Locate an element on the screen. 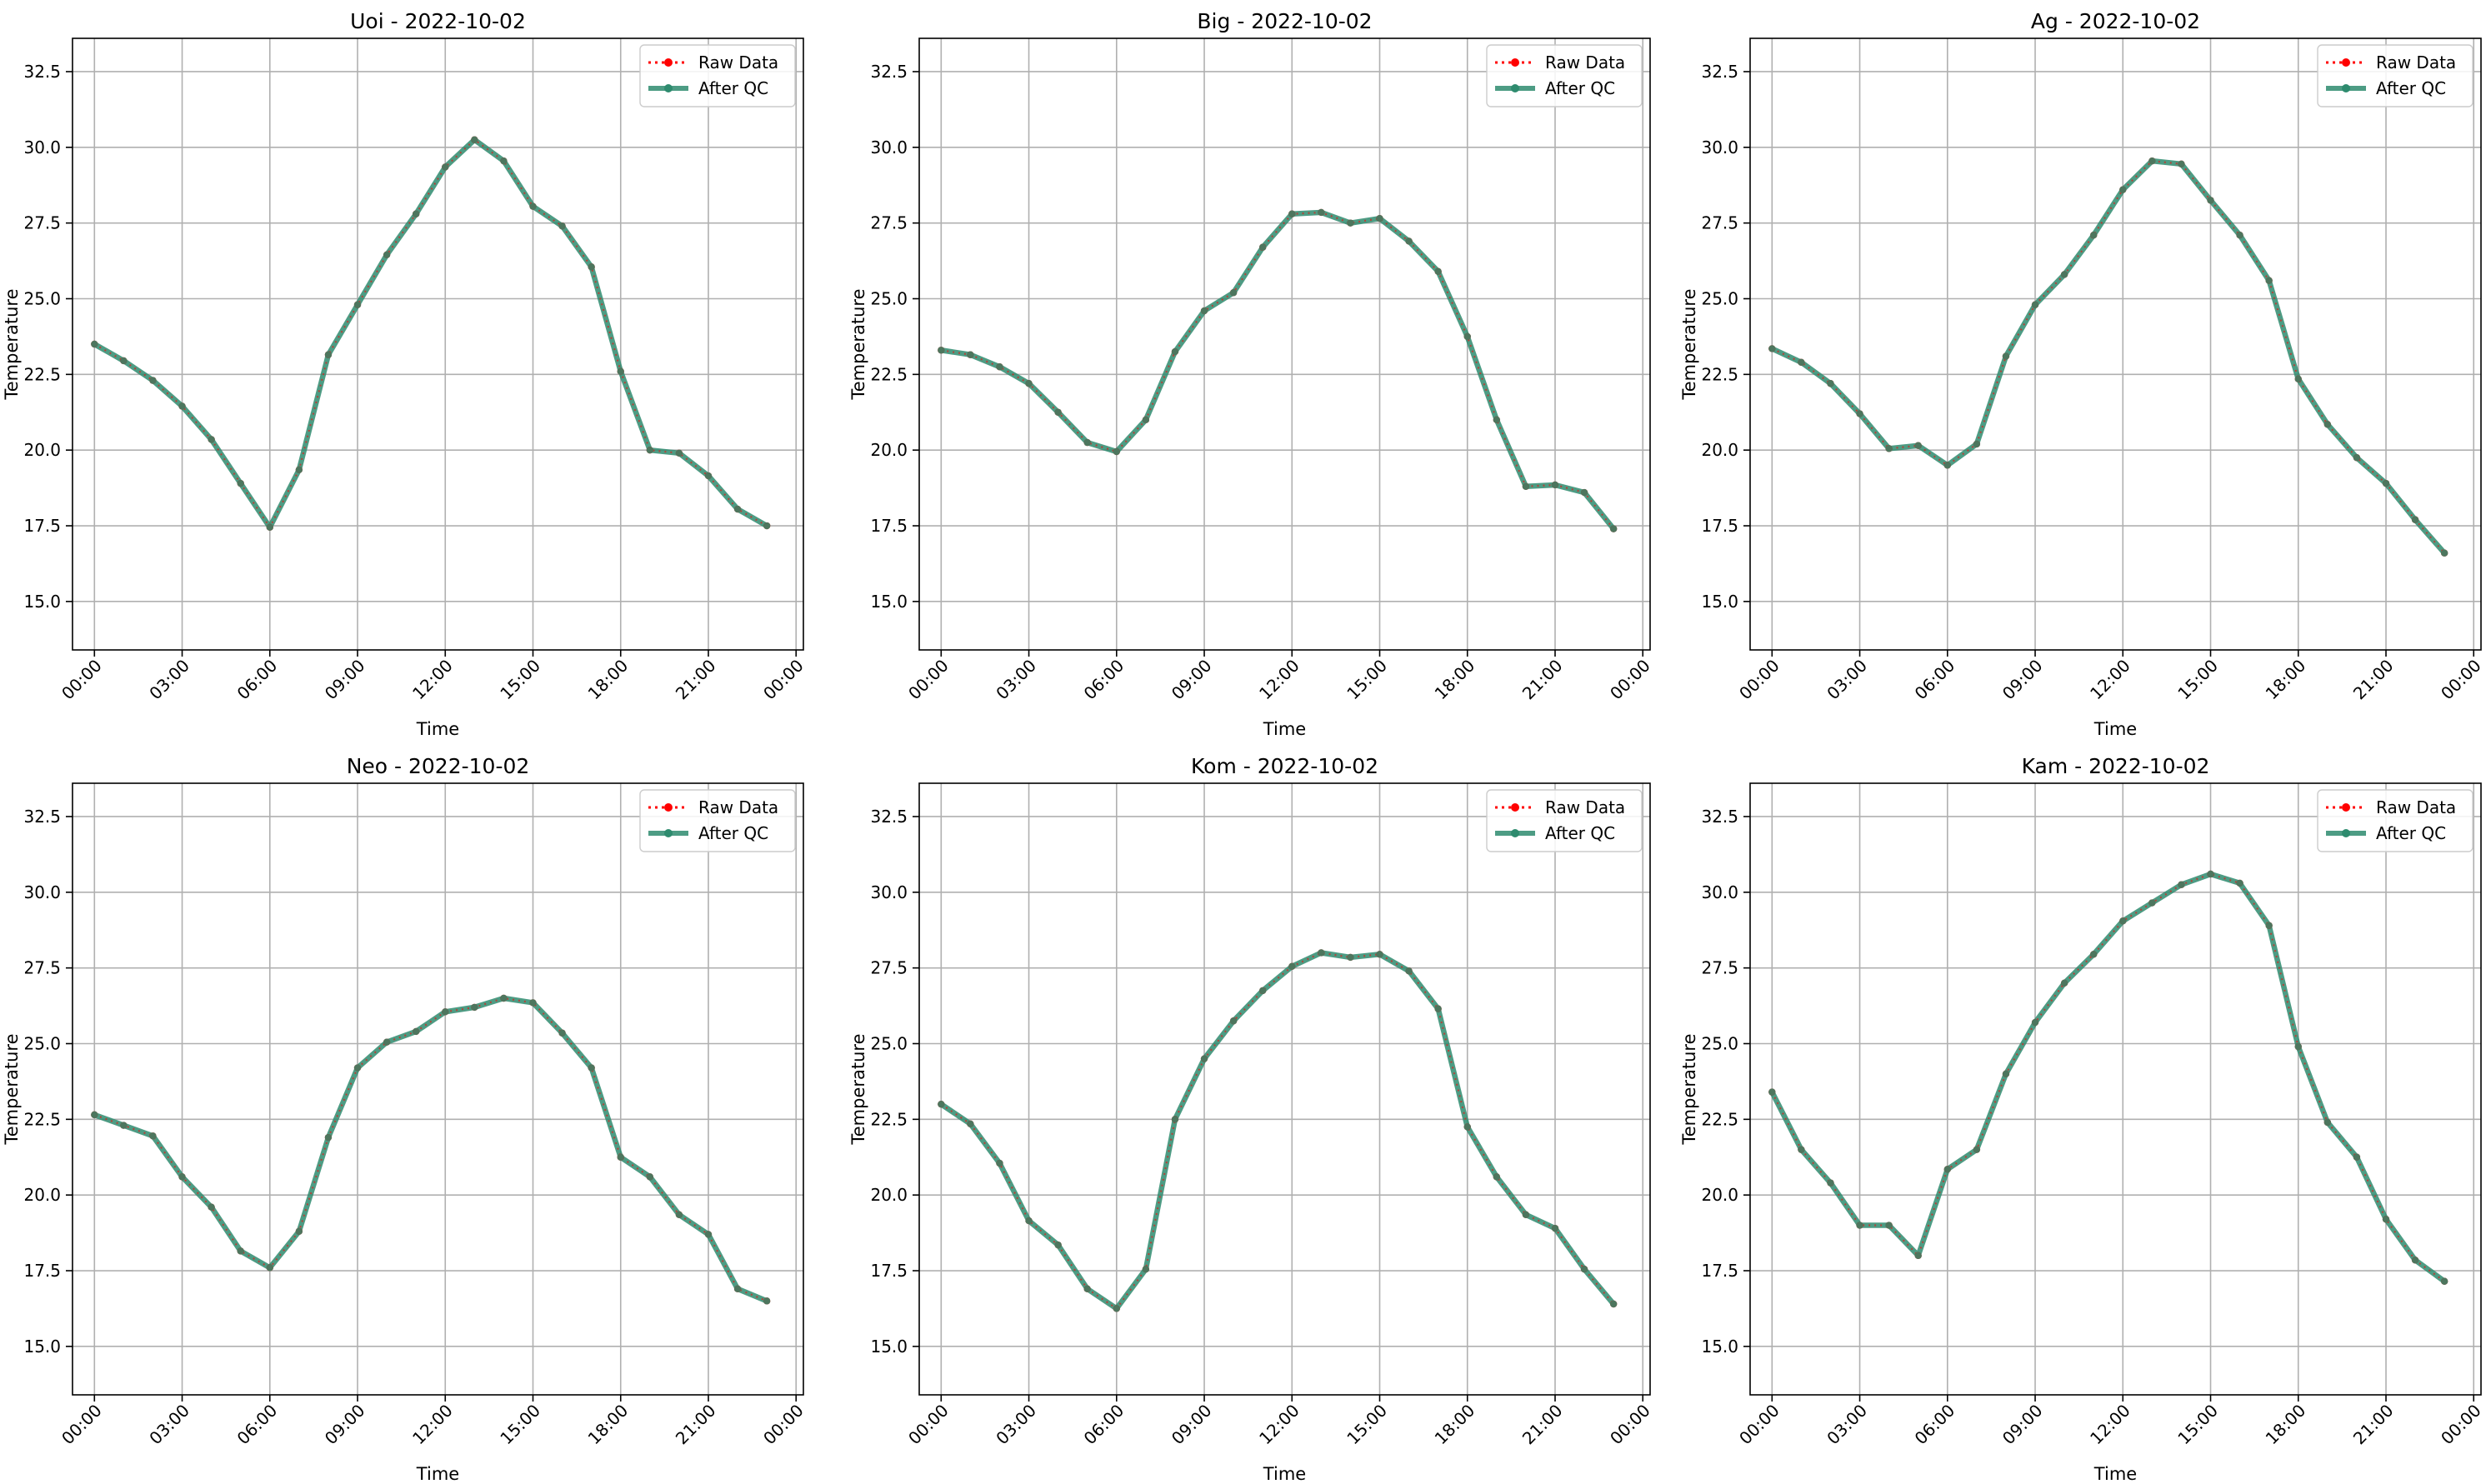  y-tick-label: 15.0 is located at coordinates (1720, 602).